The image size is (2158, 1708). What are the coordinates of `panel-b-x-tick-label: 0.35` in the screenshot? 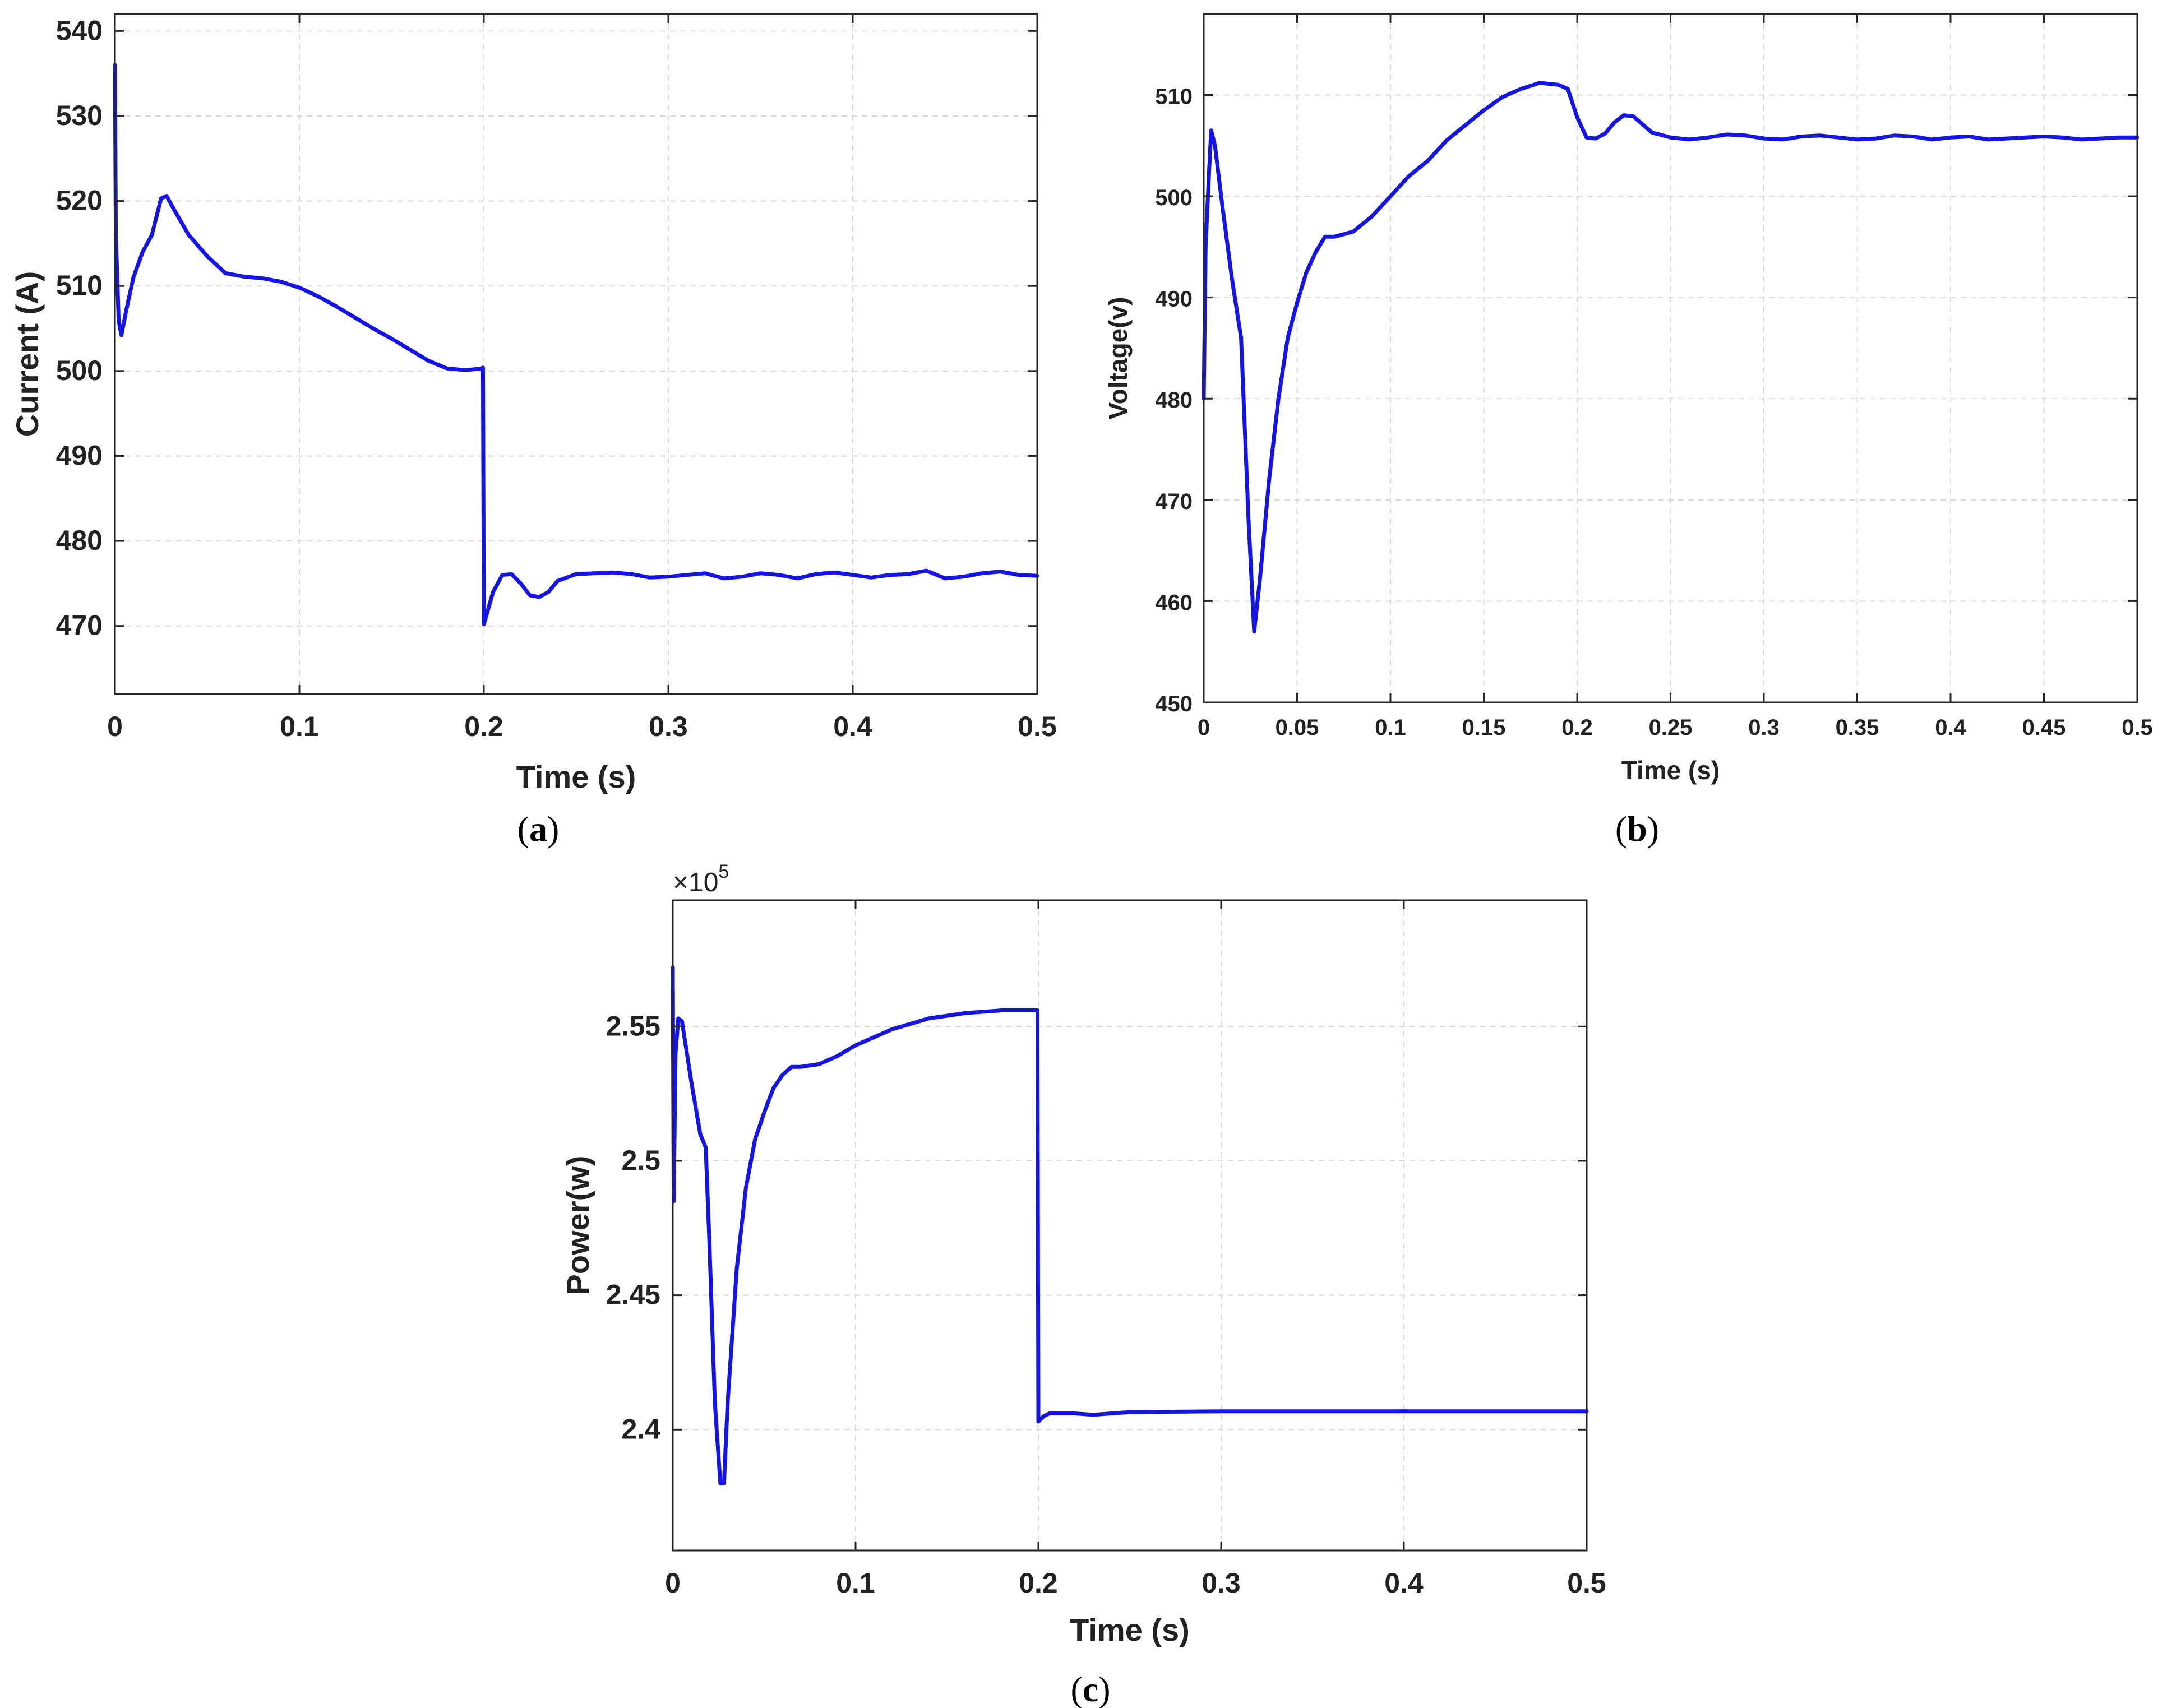 It's located at (1857, 727).